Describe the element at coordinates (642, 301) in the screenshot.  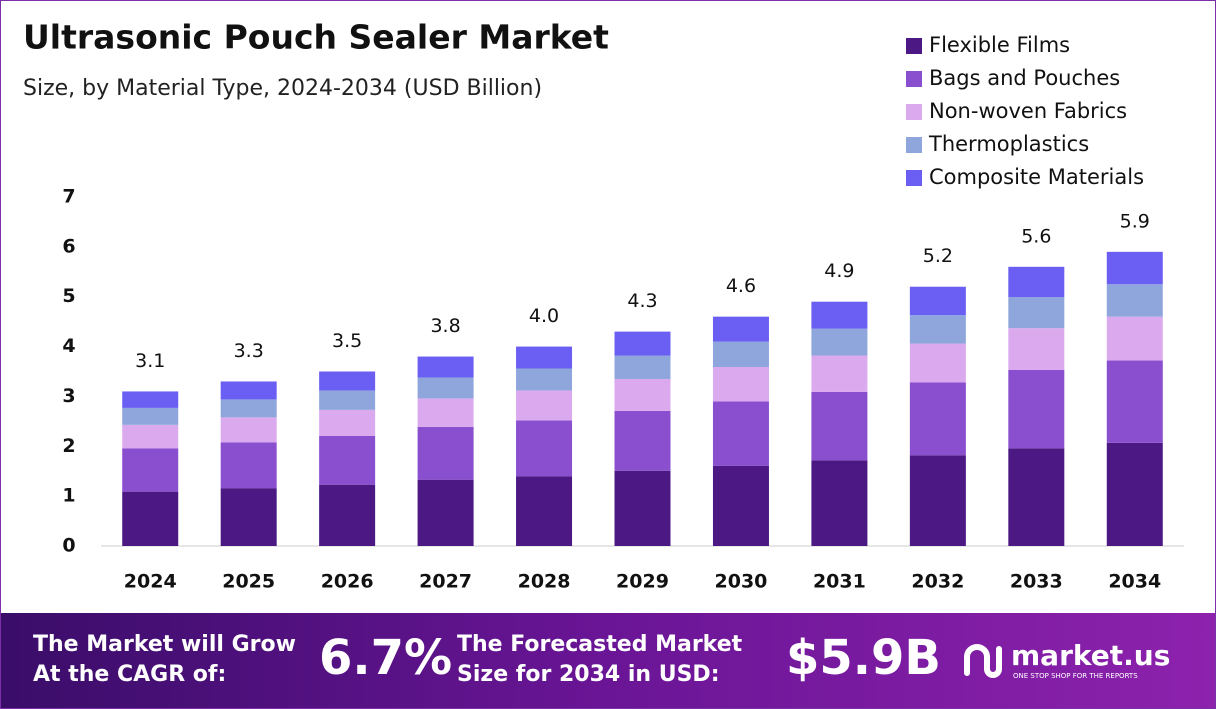
I see `total-label: 4.3` at that location.